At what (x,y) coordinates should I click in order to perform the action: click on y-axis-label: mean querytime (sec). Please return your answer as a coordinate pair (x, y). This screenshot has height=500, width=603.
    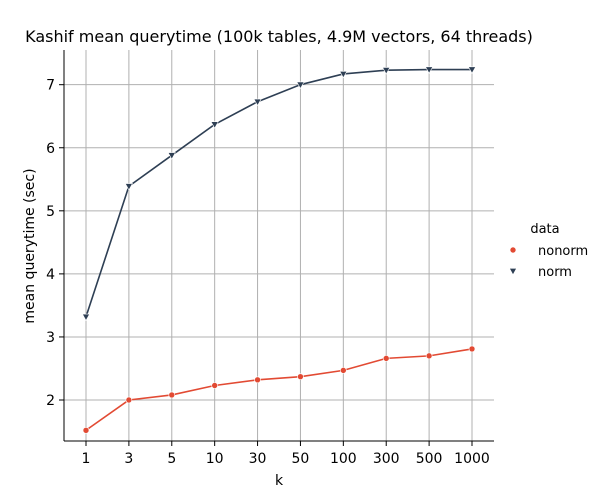
    Looking at the image, I should click on (30, 245).